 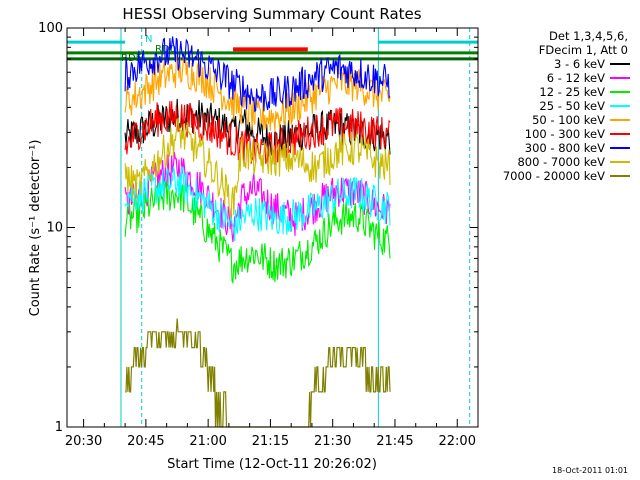 What do you see at coordinates (579, 64) in the screenshot?
I see `legend-label: 3 - 6 keV` at bounding box center [579, 64].